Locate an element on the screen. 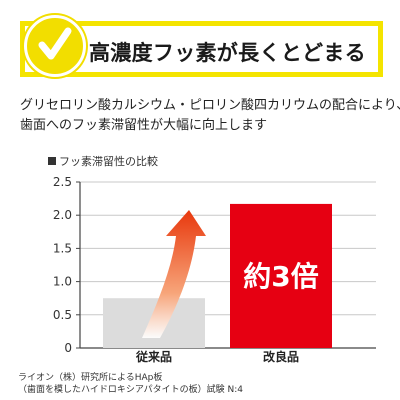 This screenshot has height=400, width=400. y-tick-label: 0 is located at coordinates (68, 348).